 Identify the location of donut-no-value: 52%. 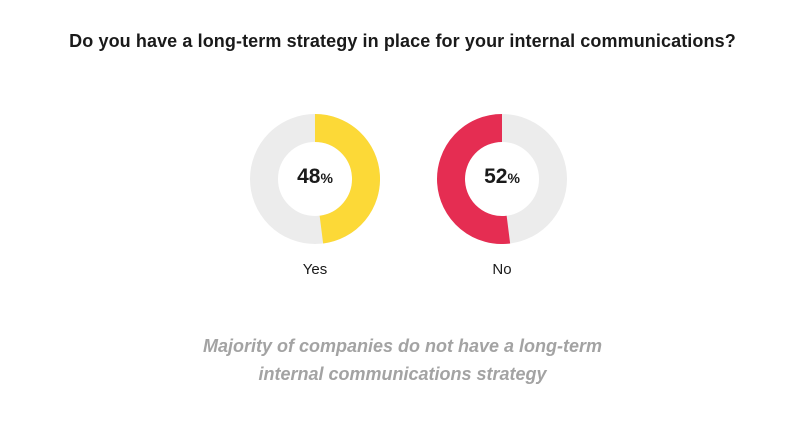
(502, 177).